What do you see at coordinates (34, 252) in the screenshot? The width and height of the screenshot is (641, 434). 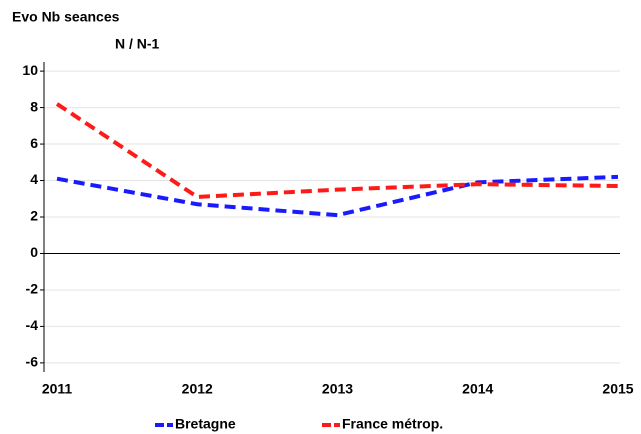 I see `y-tick-label: 0` at bounding box center [34, 252].